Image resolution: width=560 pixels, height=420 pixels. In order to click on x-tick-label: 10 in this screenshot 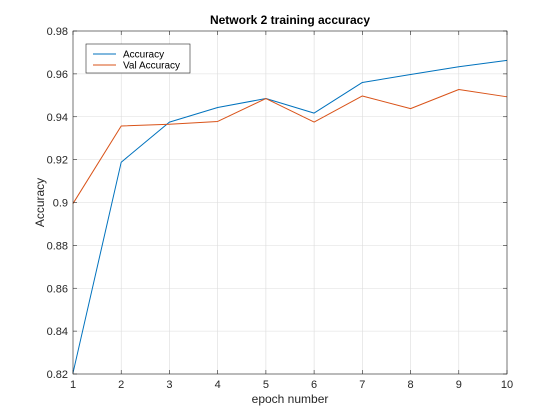, I will do `click(507, 385)`.